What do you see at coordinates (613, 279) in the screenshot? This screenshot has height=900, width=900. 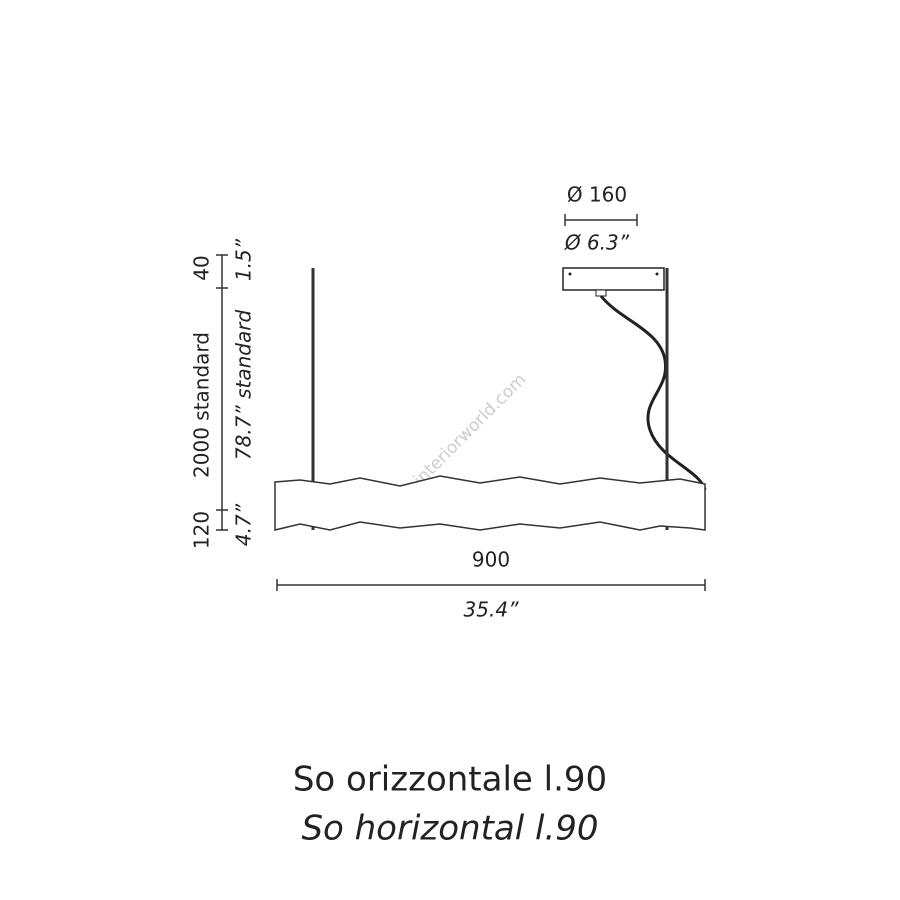 I see `canopy` at bounding box center [613, 279].